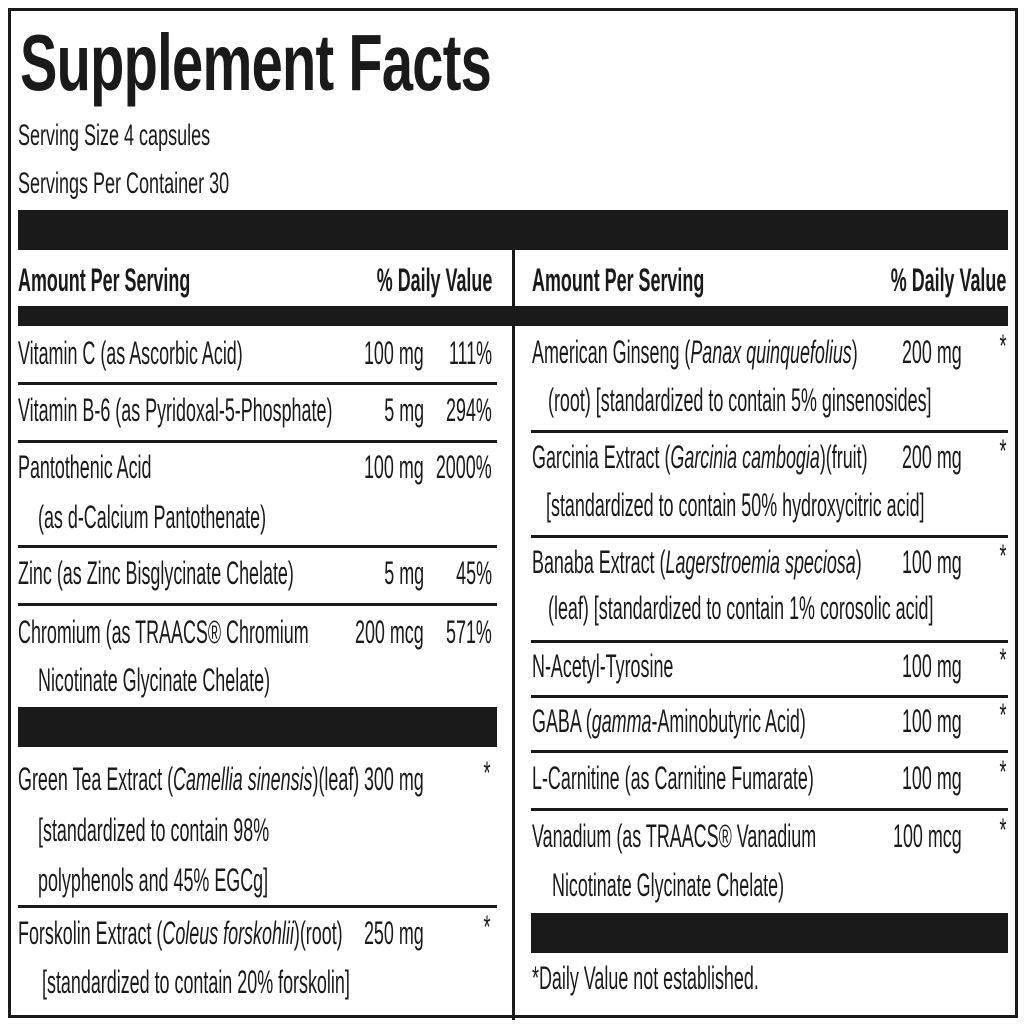  I want to click on ingredient-daily-value: 45%, so click(474, 573).